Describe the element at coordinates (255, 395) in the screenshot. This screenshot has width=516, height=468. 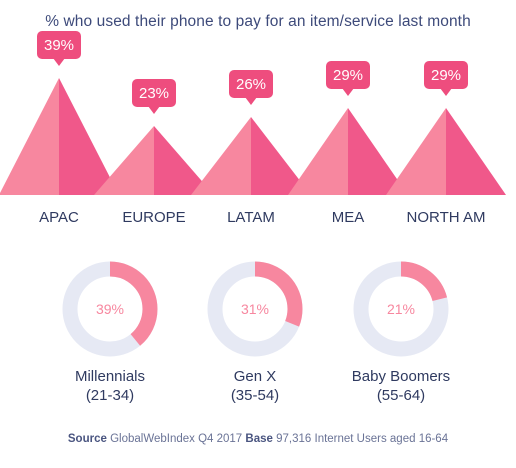
I see `ring-age-range-2: (35-54)` at that location.